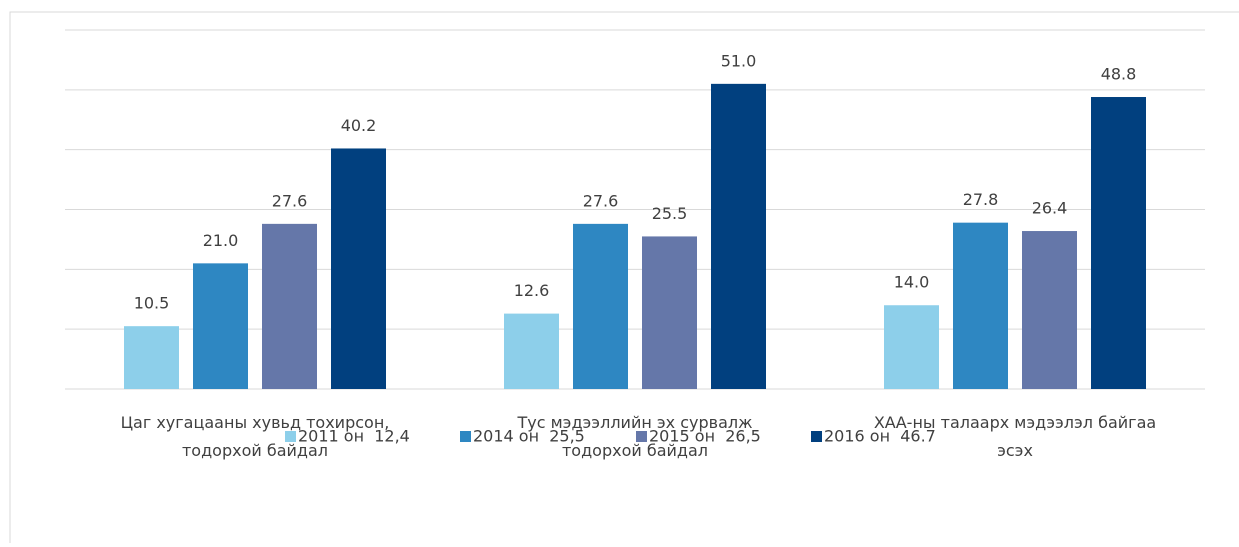 Image resolution: width=1239 pixels, height=547 pixels. I want to click on legend-label: 2014 он 25,5, so click(529, 436).